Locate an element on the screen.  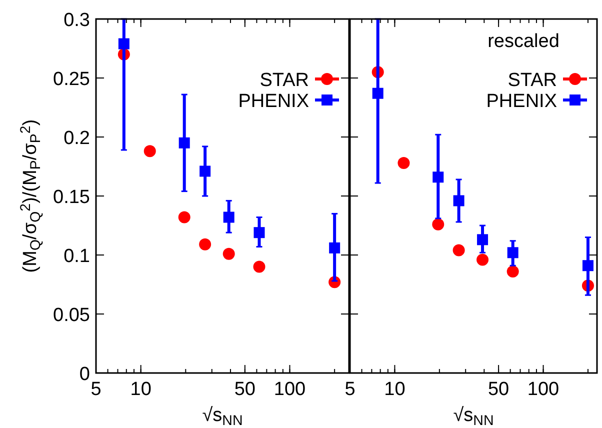
y-tick-label: 0 is located at coordinates (84, 374).